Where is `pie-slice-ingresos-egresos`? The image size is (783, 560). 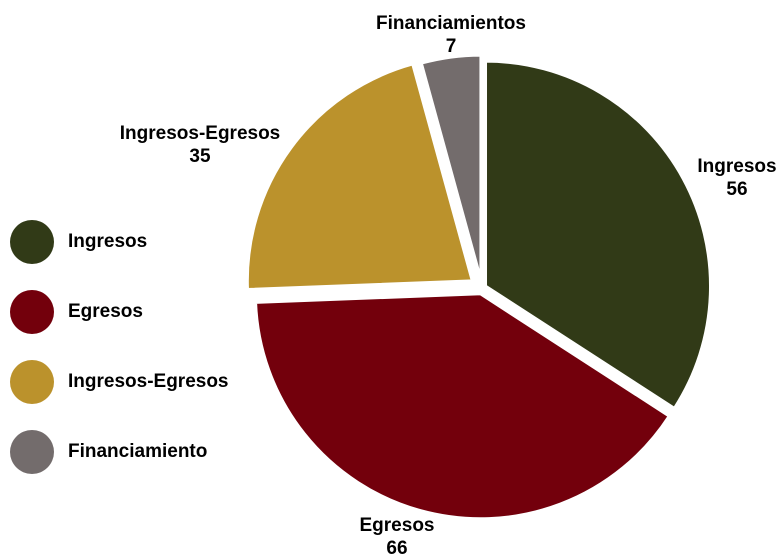
pie-slice-ingresos-egresos is located at coordinates (359, 177).